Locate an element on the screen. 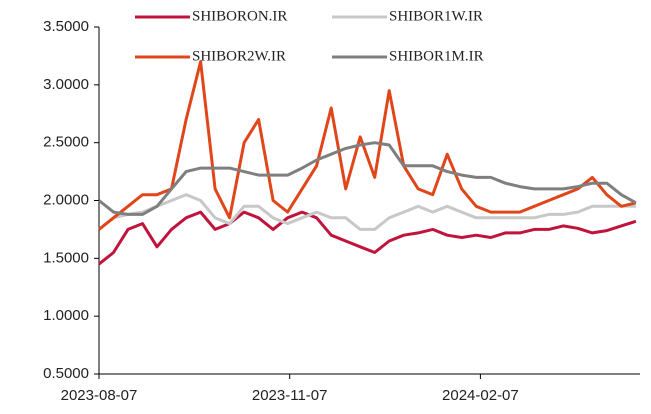 This screenshot has width=651, height=414. y-tick-label: 2.0000 is located at coordinates (66, 199).